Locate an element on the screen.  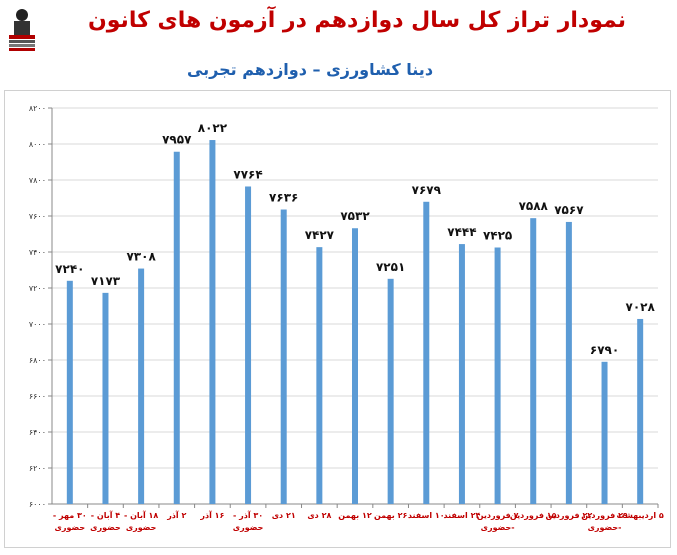
x-tick-label: ۴ آبان -حضوری is located at coordinates (105, 521).